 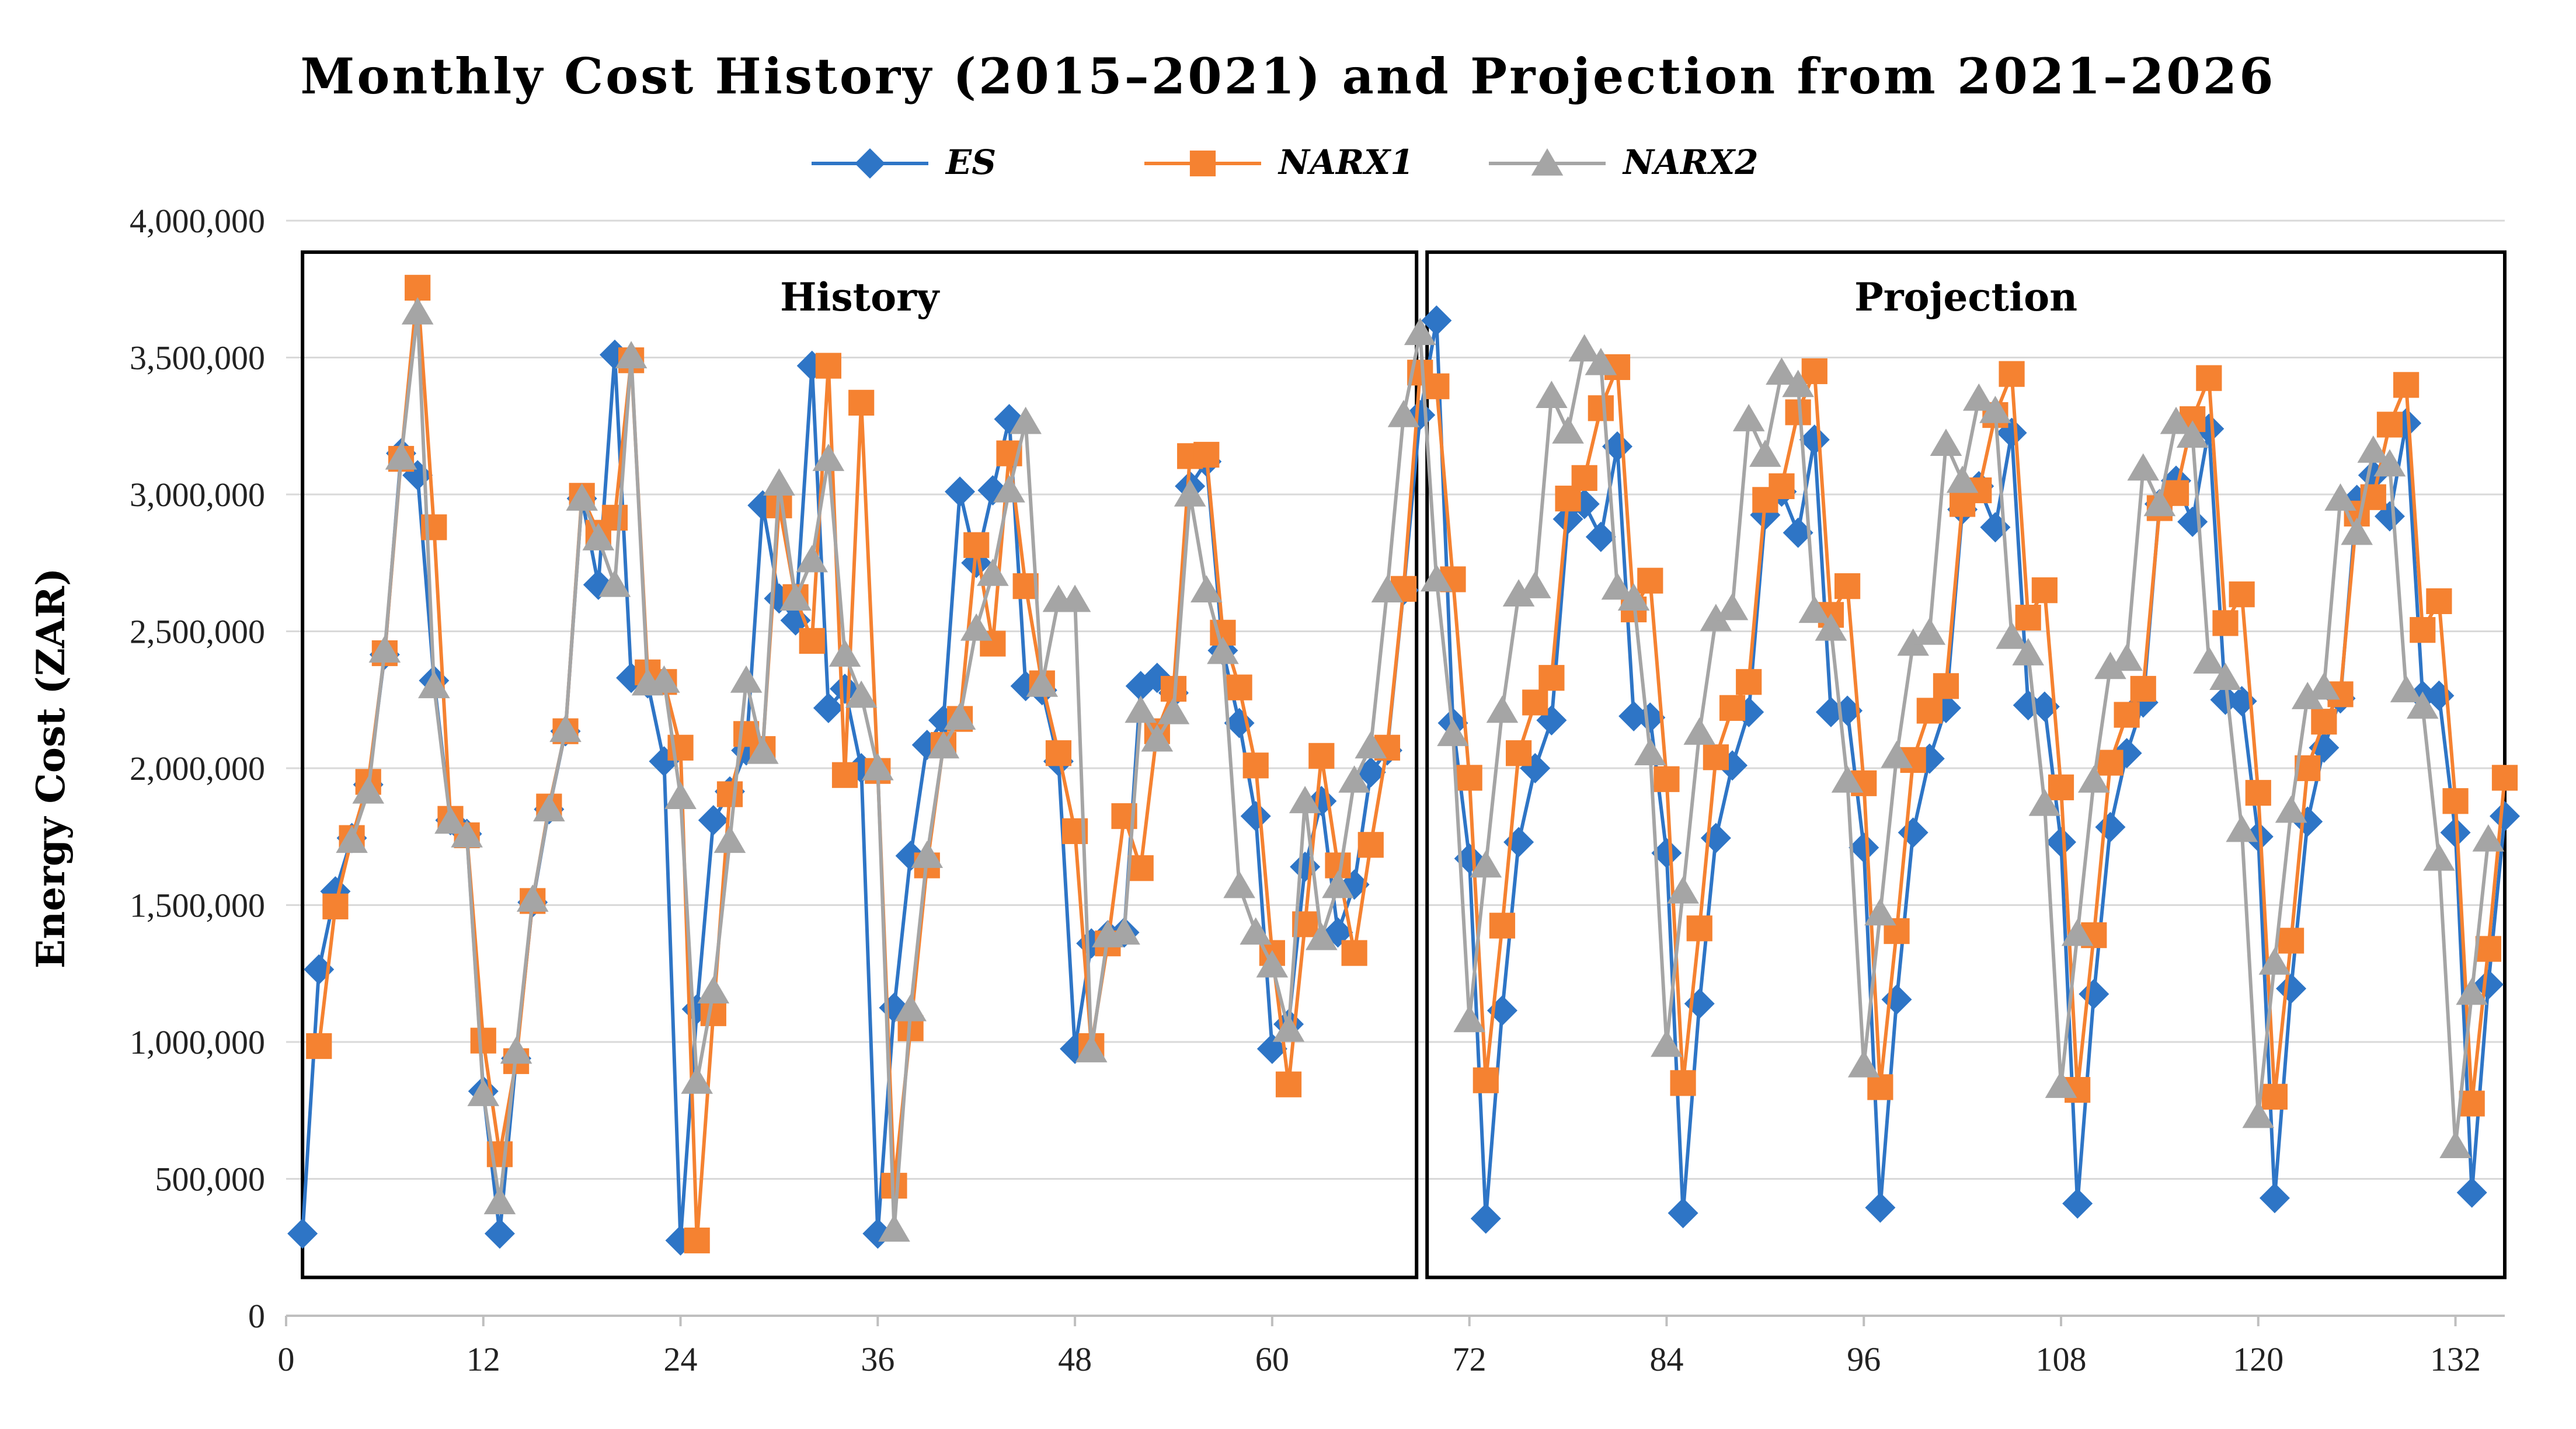 What do you see at coordinates (2455, 1359) in the screenshot?
I see `x-tick-label: 132` at bounding box center [2455, 1359].